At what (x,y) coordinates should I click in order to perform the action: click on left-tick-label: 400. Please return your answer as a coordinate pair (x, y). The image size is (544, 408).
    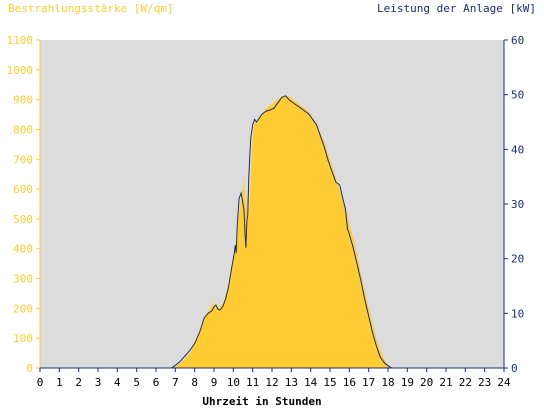
    Looking at the image, I should click on (23, 249).